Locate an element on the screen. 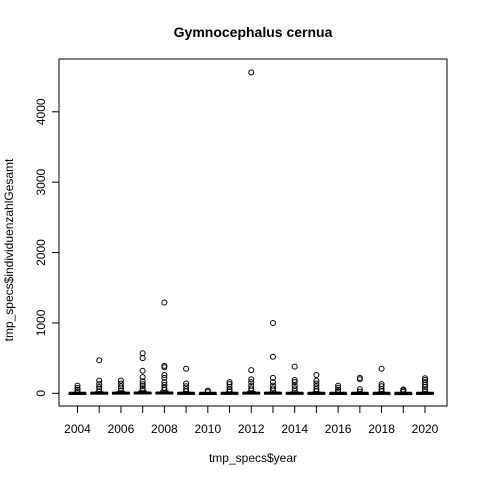  box-2013 is located at coordinates (272, 357).